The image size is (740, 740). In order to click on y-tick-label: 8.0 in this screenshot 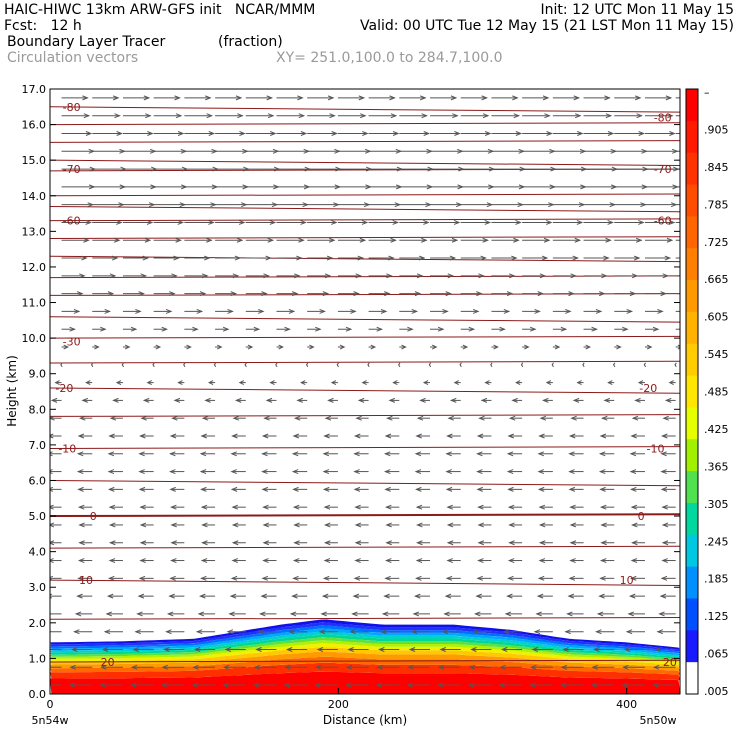, I will do `click(38, 409)`.